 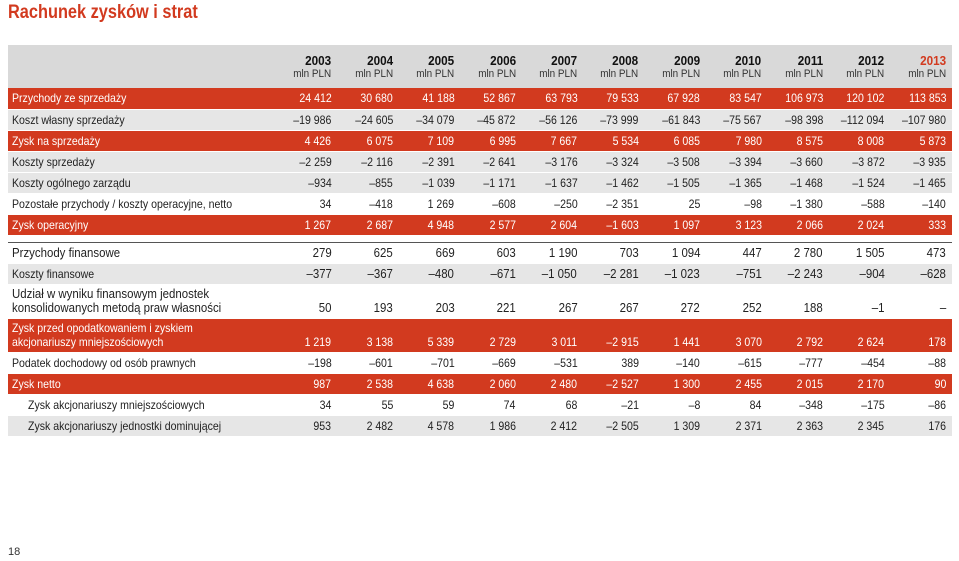 I want to click on value-cell-2005: 41 188, so click(x=429, y=99).